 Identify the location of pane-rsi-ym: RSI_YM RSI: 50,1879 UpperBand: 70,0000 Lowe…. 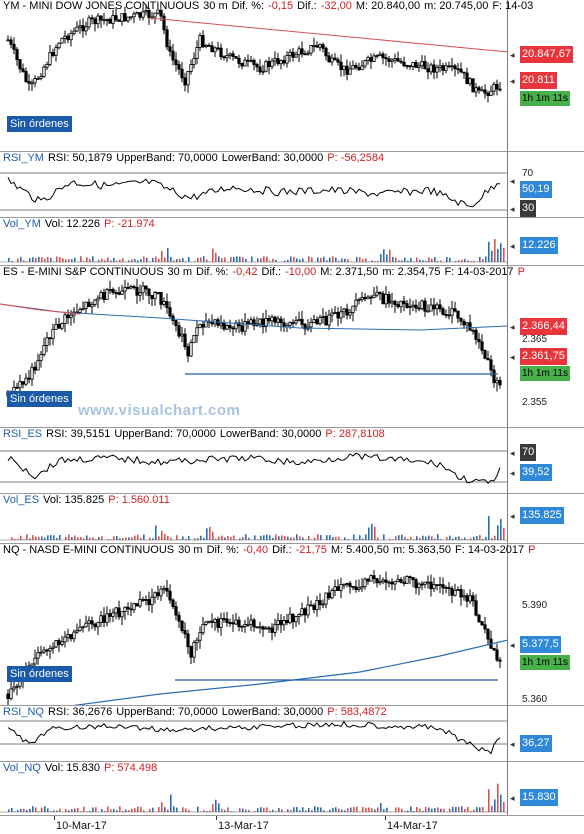
(292, 185).